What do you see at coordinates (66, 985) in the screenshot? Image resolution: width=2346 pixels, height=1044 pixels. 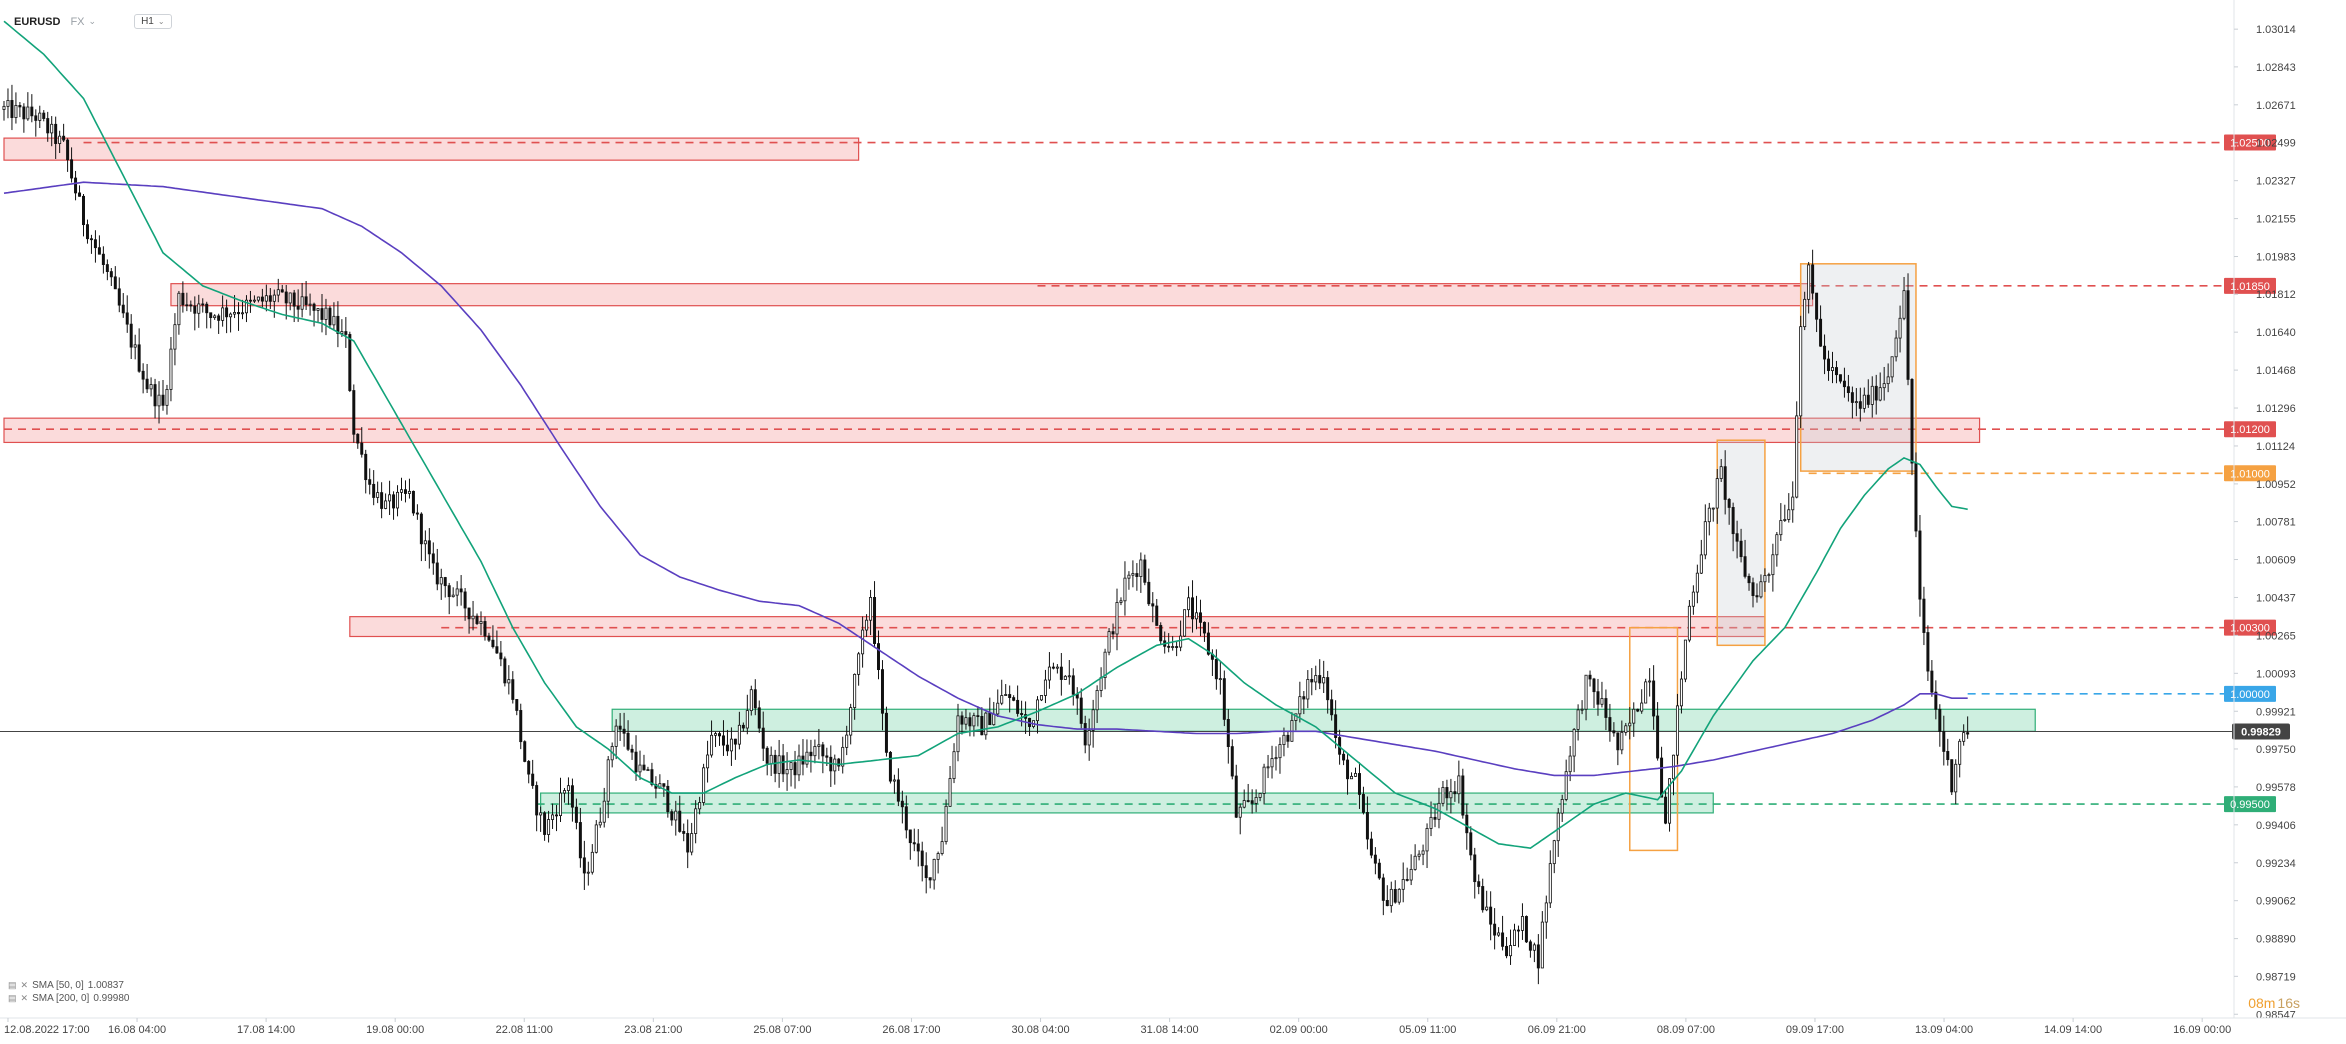 I see `indicator-sma50: ▤ ✕ SMA [50, 0] 1.00837` at bounding box center [66, 985].